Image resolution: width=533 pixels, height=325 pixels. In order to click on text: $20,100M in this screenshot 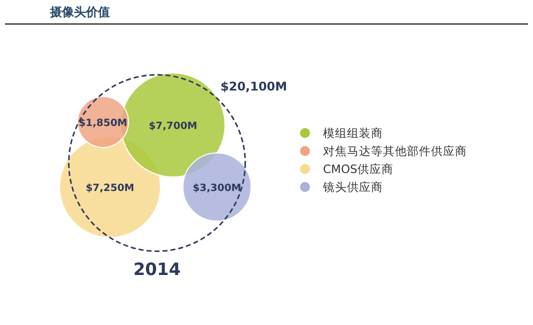, I will do `click(254, 87)`.